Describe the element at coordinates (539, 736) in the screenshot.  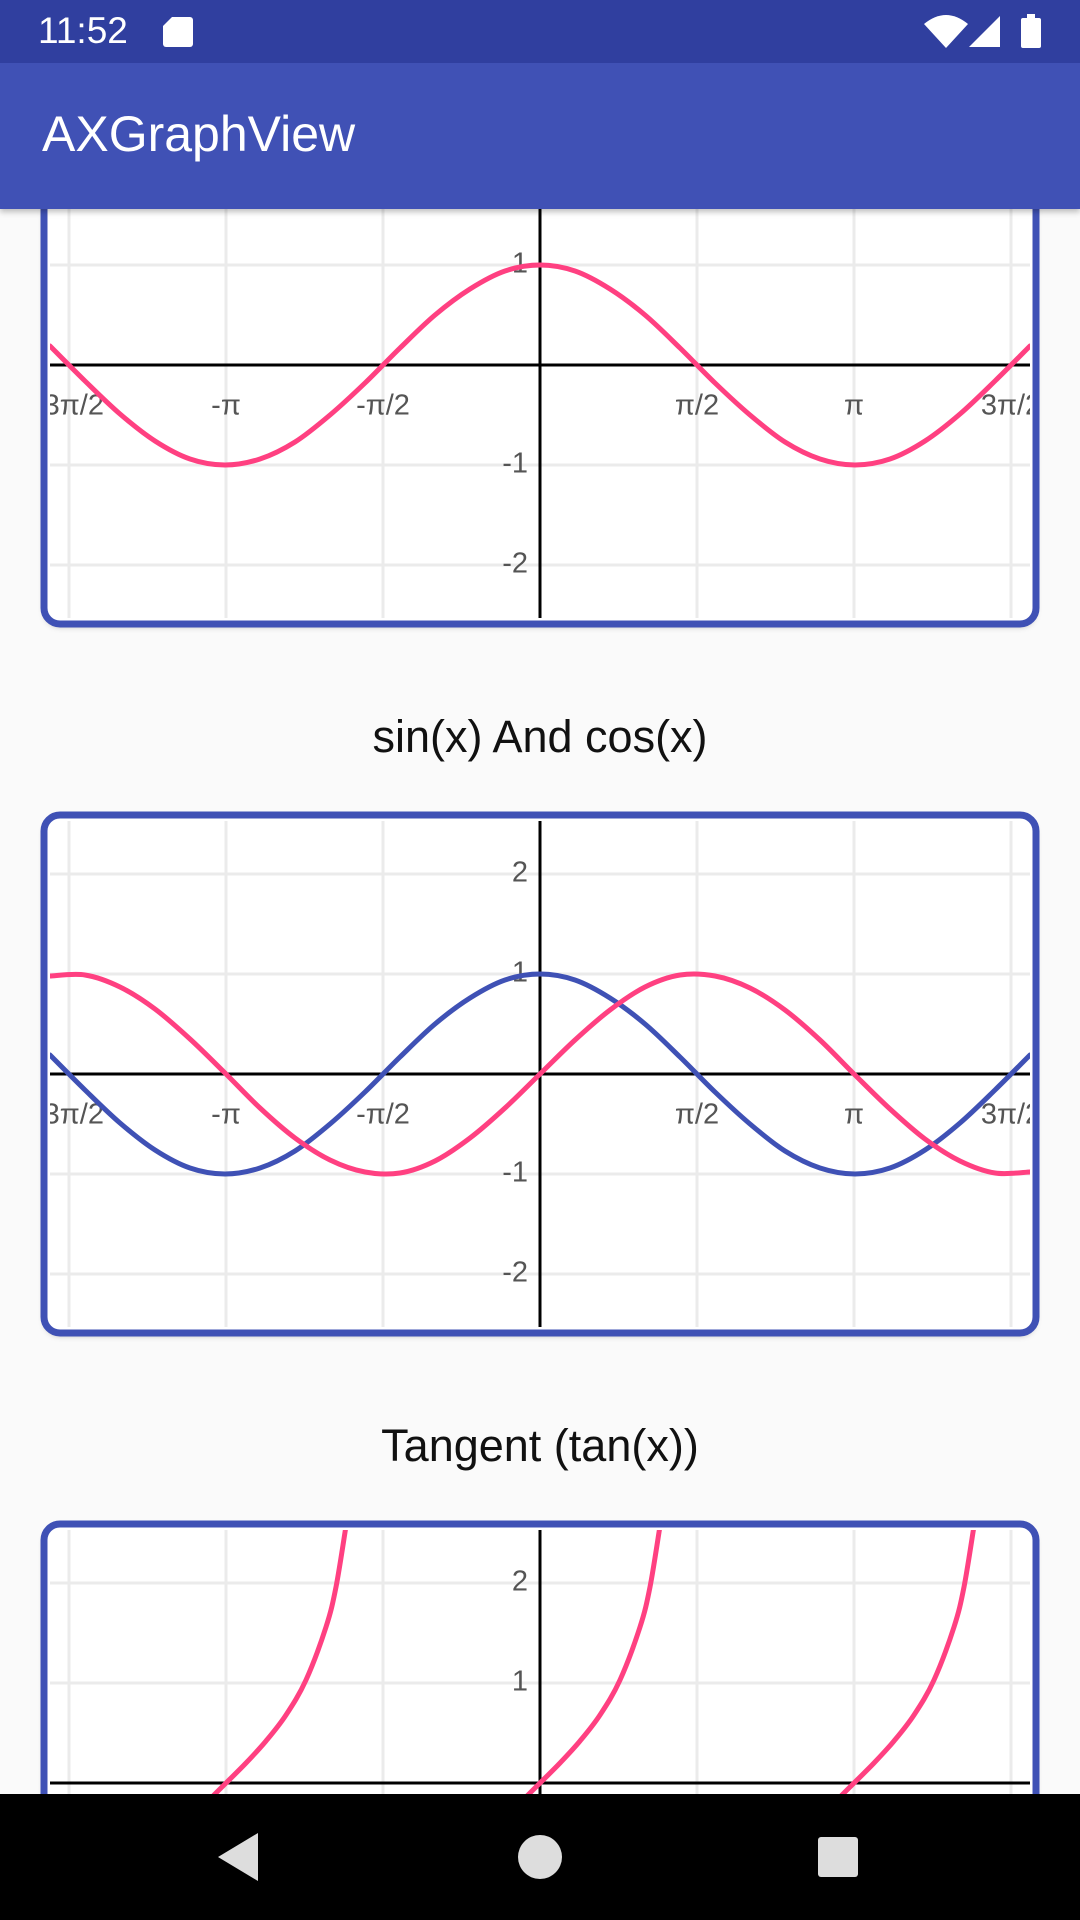
I see `graph-title: sin(x) And cos(x)` at that location.